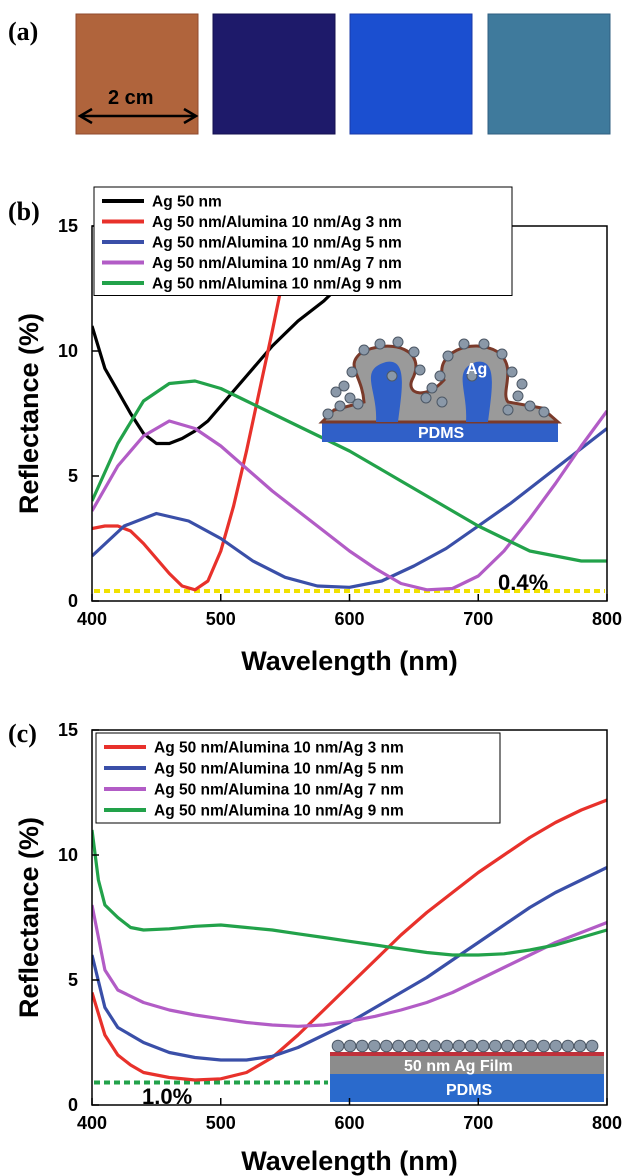 Image resolution: width=628 pixels, height=1176 pixels. Describe the element at coordinates (23, 31) in the screenshot. I see `panel-a-label: (a)` at that location.